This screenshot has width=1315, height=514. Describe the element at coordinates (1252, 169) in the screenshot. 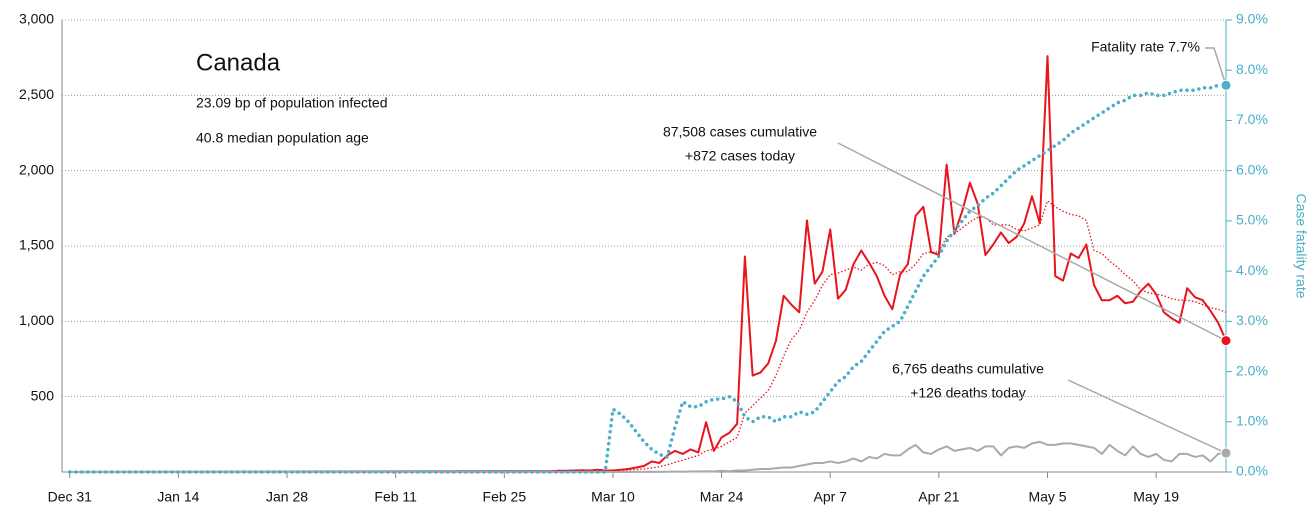

I see `y2-tick-label: 6.0%` at that location.